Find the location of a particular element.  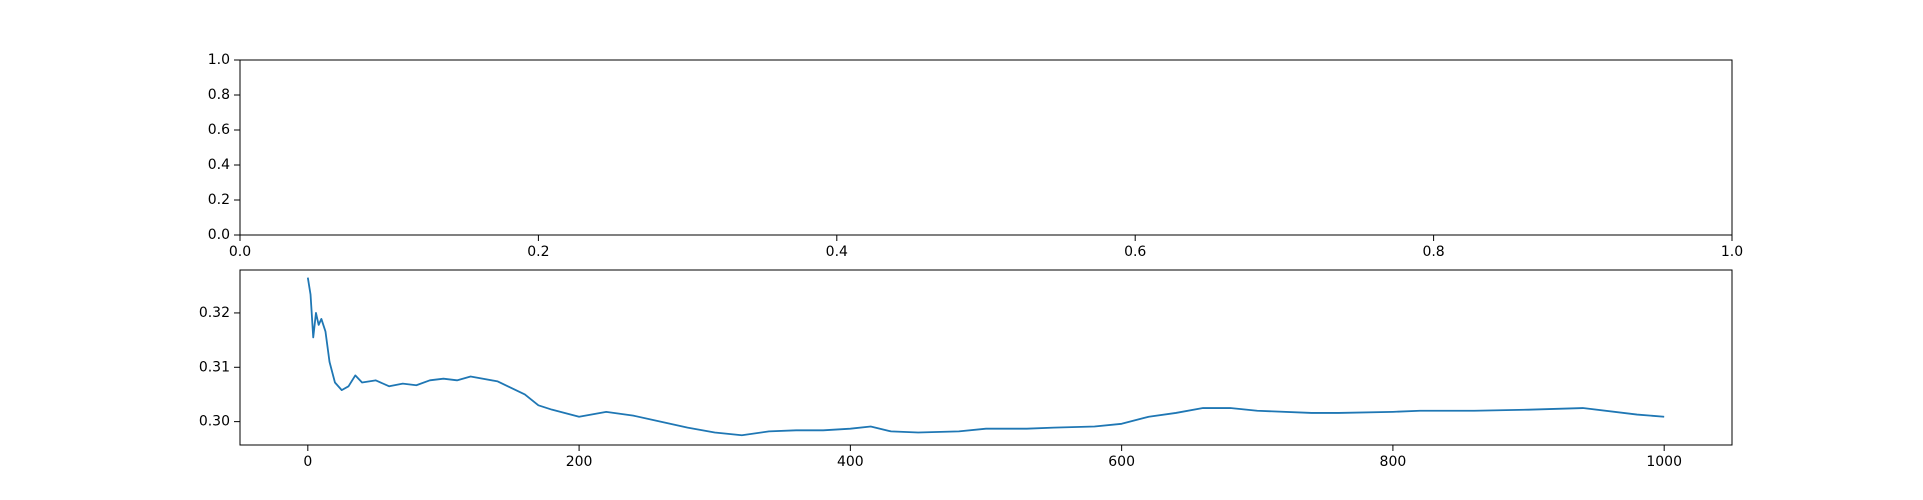

y-tick-label: 0.31 is located at coordinates (214, 367).